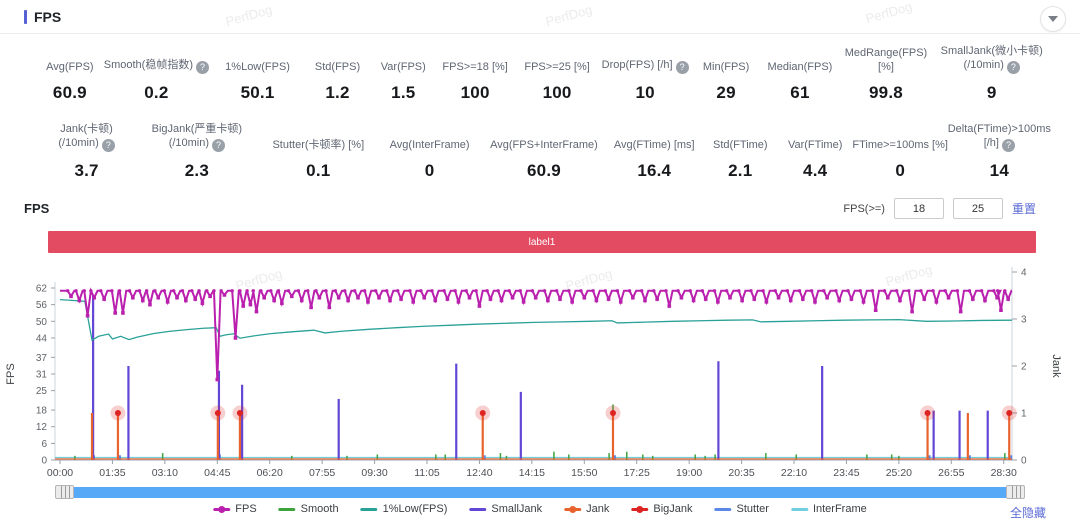 This screenshot has height=526, width=1080. Describe the element at coordinates (70, 67) in the screenshot. I see `stat-label: Avg(FPS)` at that location.